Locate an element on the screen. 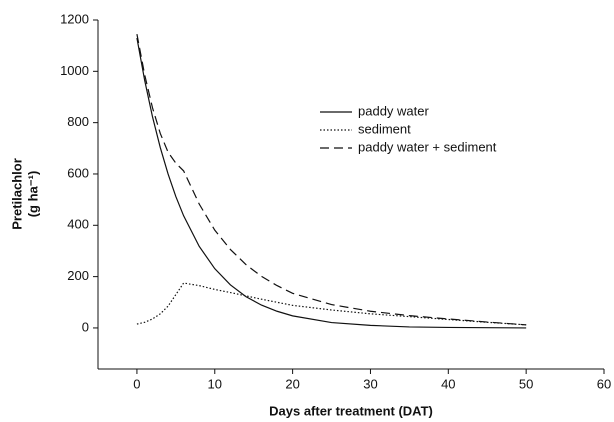 The image size is (614, 422). line is located at coordinates (331, 304).